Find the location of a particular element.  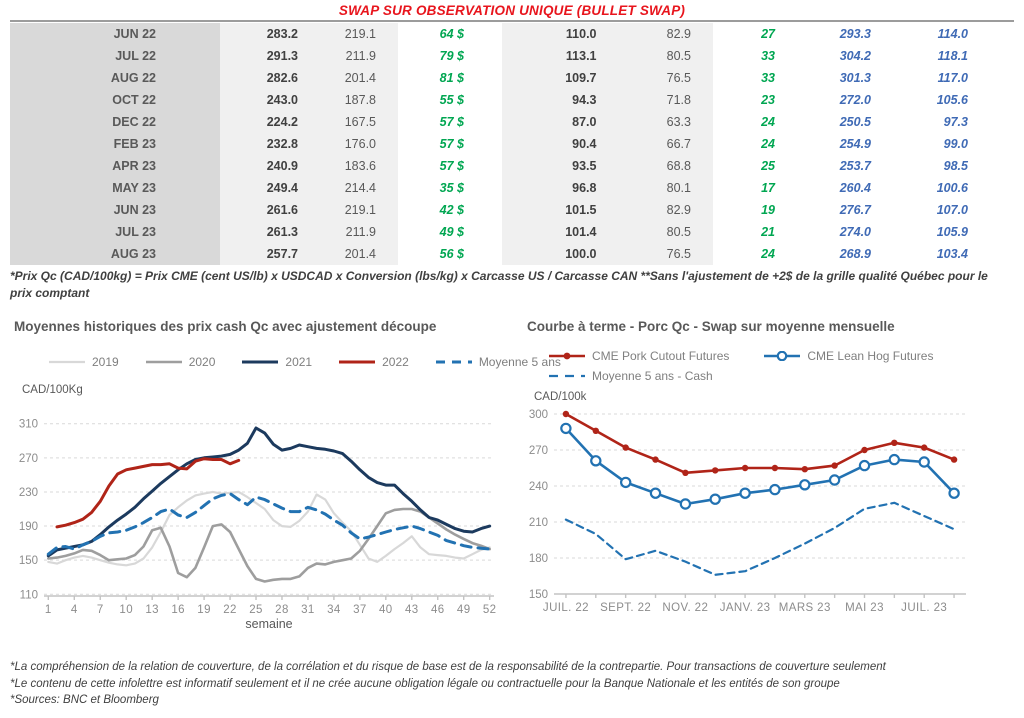

table-value: 35 $ is located at coordinates (451, 188).